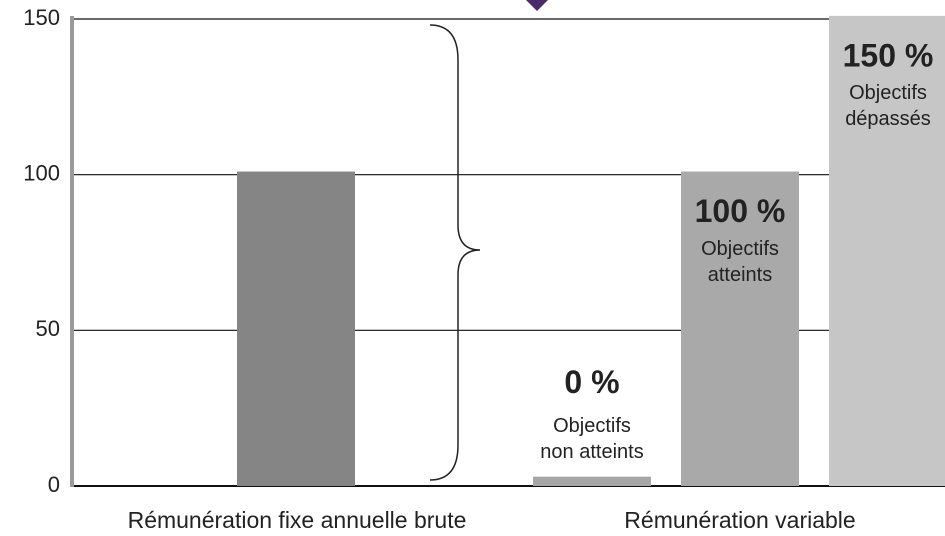 The height and width of the screenshot is (536, 945). I want to click on diamond-marker, so click(537, 5).